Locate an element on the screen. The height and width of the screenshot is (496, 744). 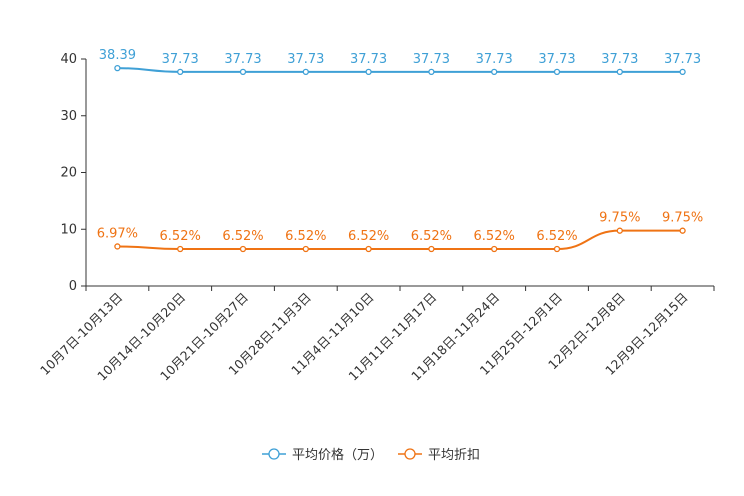
legend-item-1: 平均价格（万） is located at coordinates (322, 455).